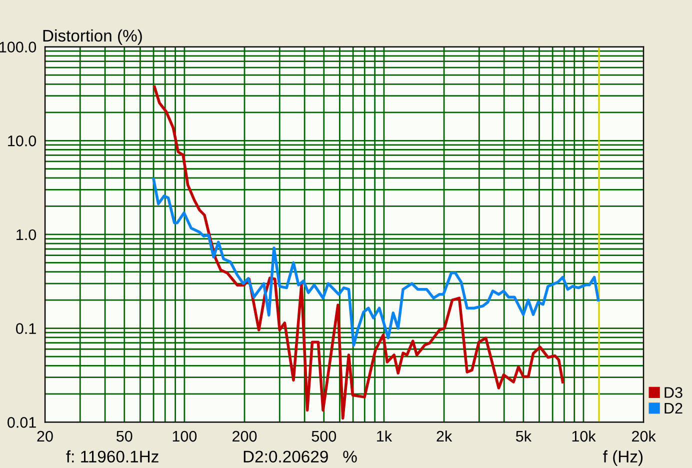 The height and width of the screenshot is (468, 692). I want to click on y-tick-label: 100.0, so click(18, 47).